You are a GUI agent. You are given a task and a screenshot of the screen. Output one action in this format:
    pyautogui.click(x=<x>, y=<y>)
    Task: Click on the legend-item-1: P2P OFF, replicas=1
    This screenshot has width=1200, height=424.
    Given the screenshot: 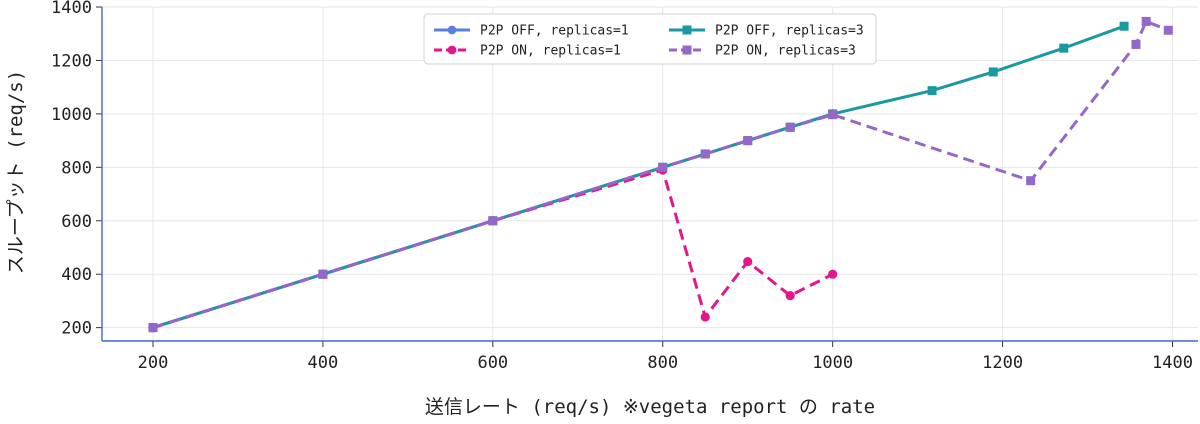 What is the action you would take?
    pyautogui.click(x=531, y=31)
    